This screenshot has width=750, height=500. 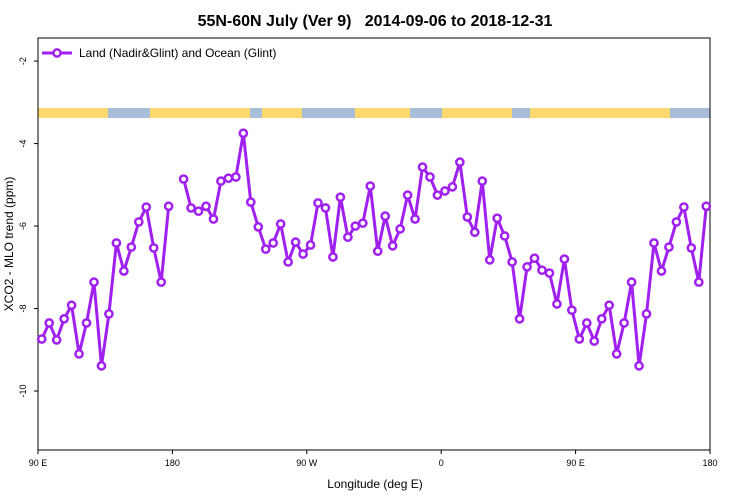 What do you see at coordinates (23, 61) in the screenshot?
I see `y-tick-label: -2` at bounding box center [23, 61].